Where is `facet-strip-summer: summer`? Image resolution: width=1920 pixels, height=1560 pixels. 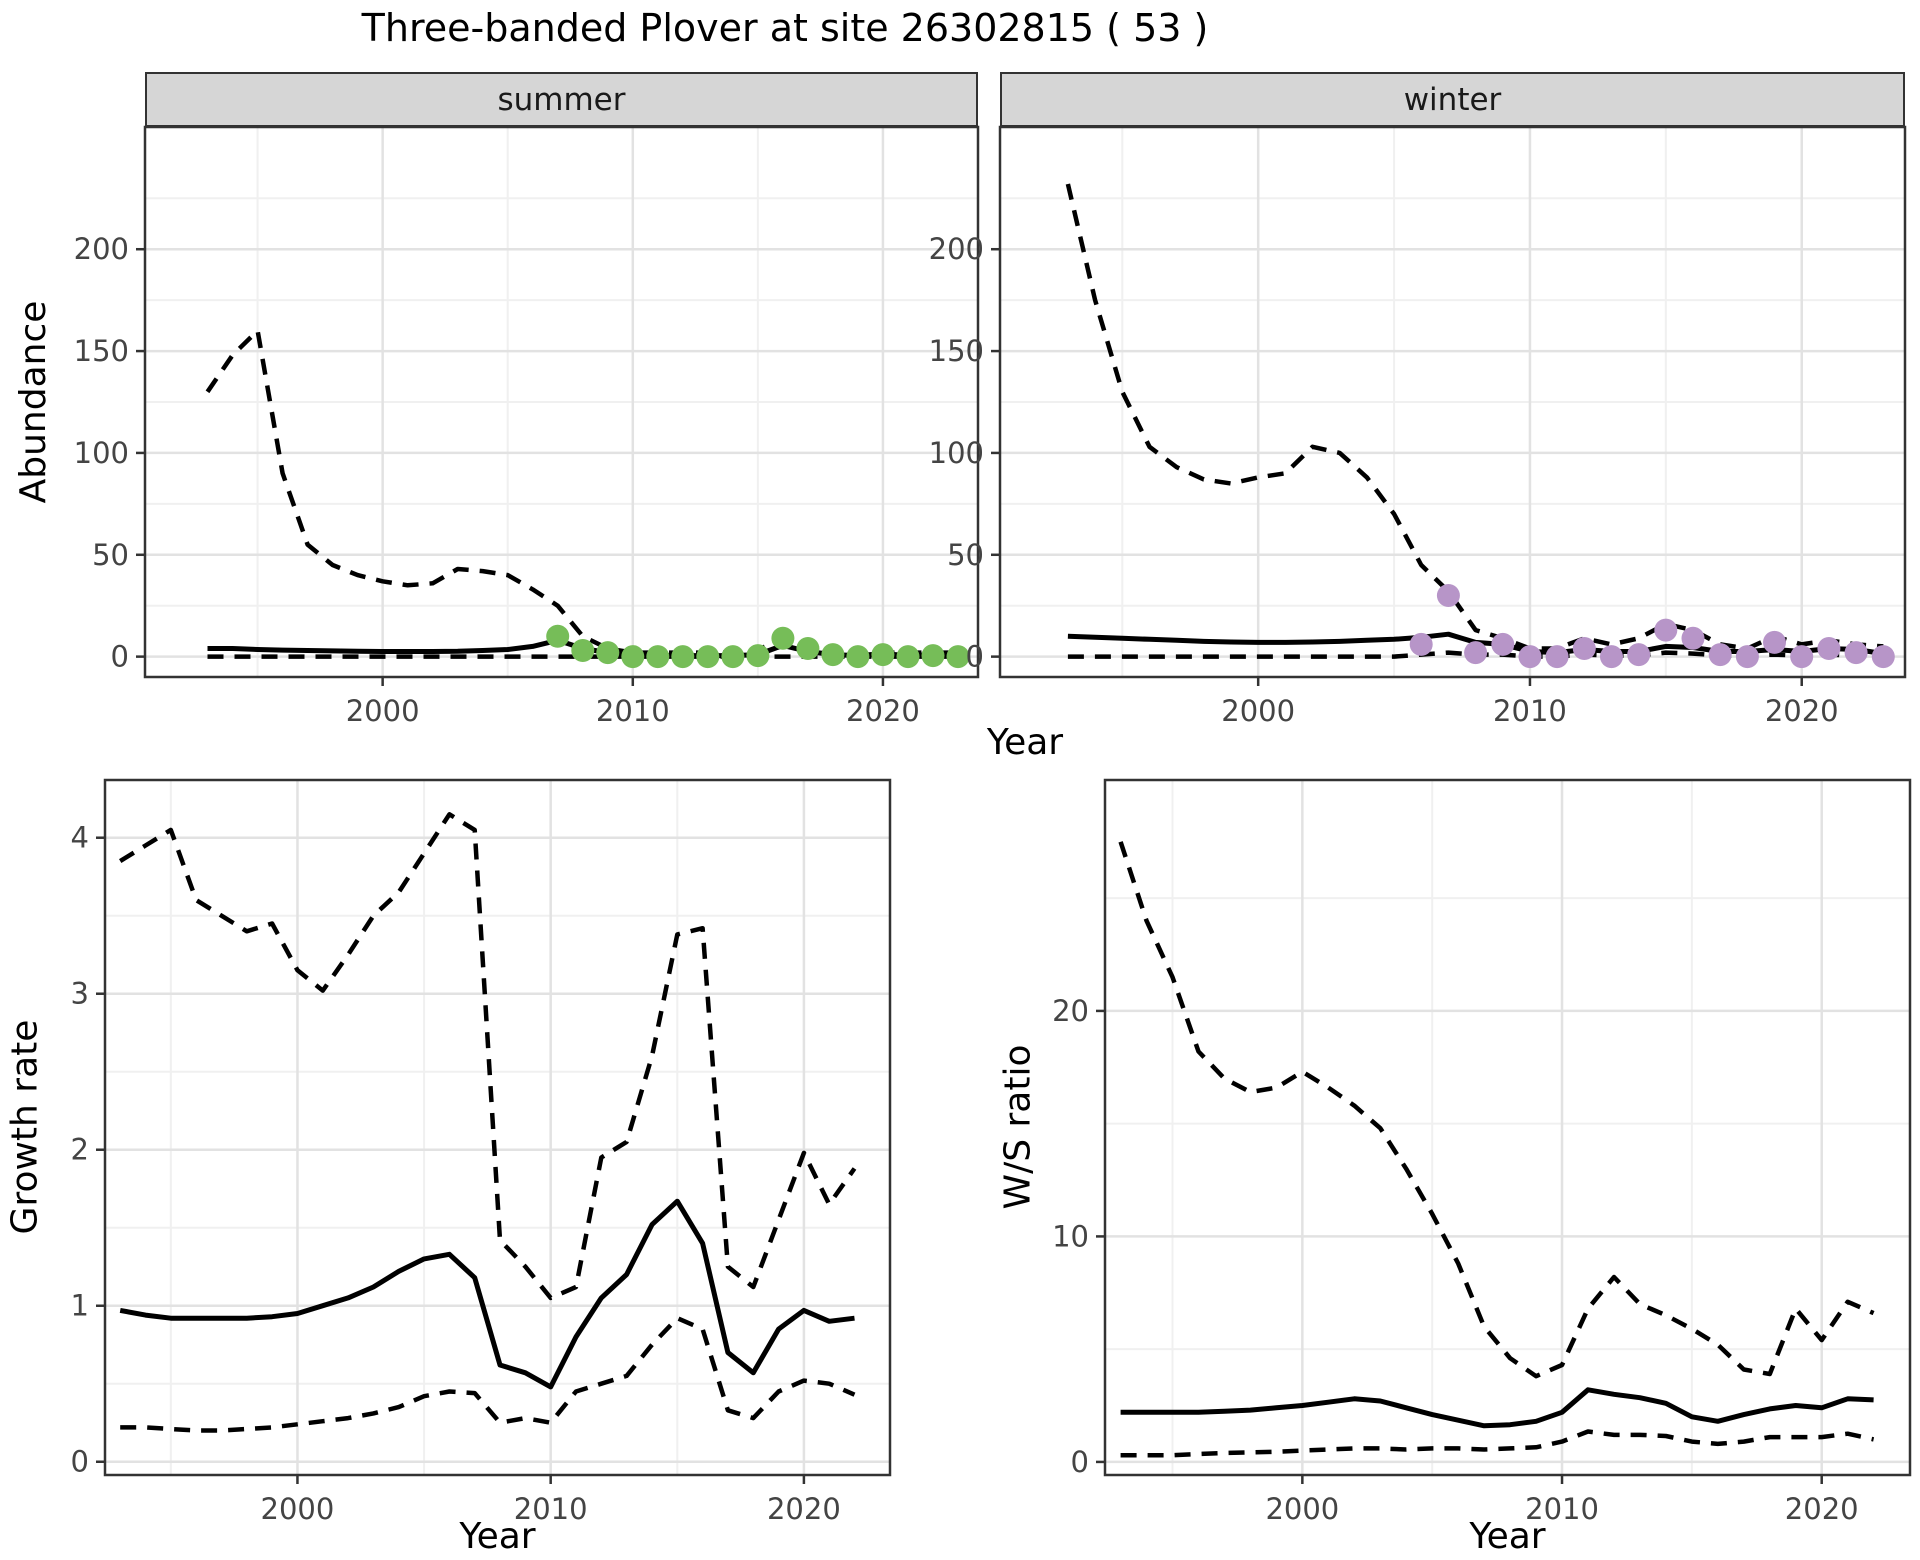
facet-strip-summer: summer is located at coordinates (561, 99).